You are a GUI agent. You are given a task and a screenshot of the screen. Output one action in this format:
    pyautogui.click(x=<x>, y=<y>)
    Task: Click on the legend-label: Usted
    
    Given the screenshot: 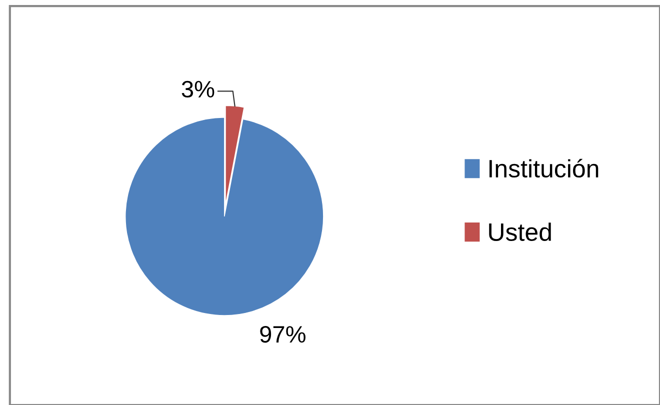 What is the action you would take?
    pyautogui.click(x=520, y=231)
    